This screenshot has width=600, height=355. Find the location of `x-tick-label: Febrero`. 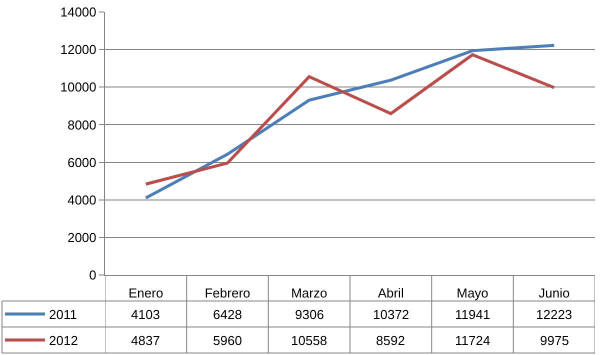

x-tick-label: Febrero is located at coordinates (227, 293).